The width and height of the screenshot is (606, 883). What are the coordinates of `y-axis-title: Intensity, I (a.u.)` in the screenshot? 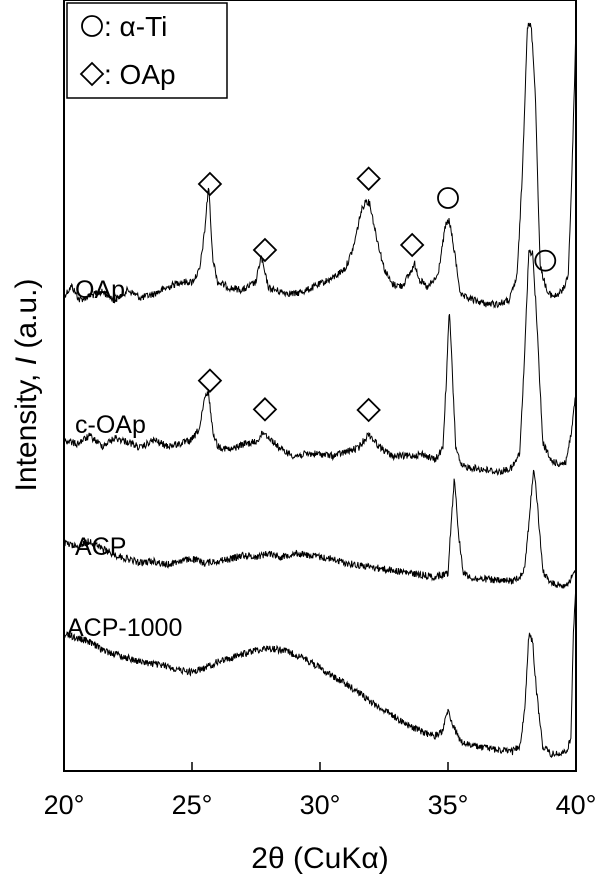 It's located at (26, 385).